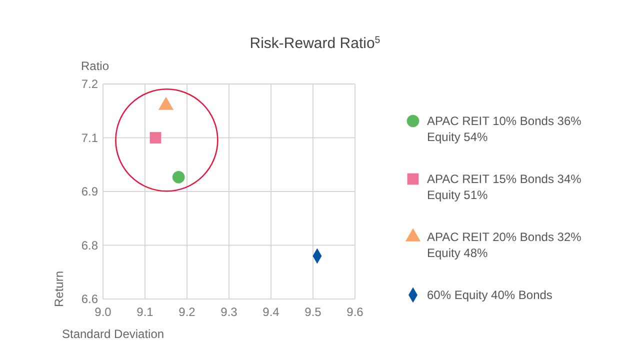 The height and width of the screenshot is (358, 630). I want to click on legend-label: APAC REIT 20% Bonds 32% Equity 48%, so click(504, 245).